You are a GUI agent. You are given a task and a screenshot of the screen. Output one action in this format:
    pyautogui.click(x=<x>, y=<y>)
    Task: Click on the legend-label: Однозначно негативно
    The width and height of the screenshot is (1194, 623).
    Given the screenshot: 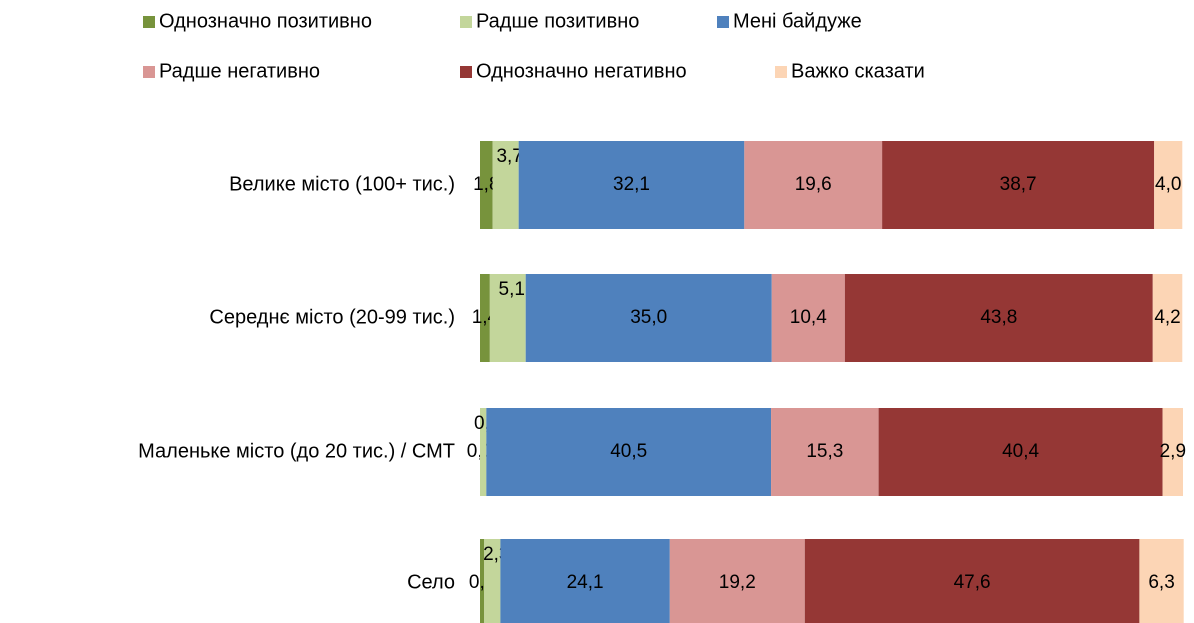 What is the action you would take?
    pyautogui.click(x=581, y=71)
    